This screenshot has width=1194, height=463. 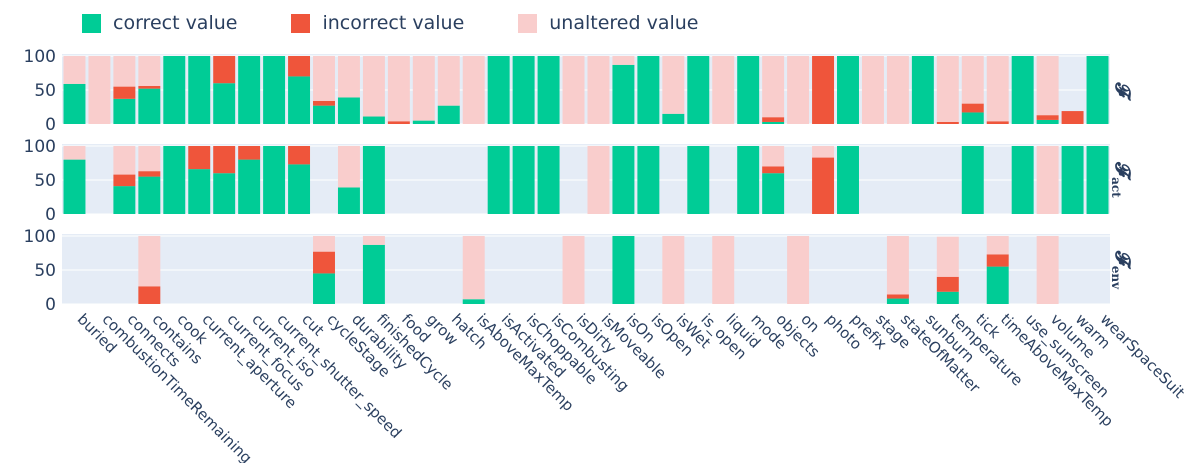 I want to click on bar-unaltered-finishedCycle, so click(x=373, y=240).